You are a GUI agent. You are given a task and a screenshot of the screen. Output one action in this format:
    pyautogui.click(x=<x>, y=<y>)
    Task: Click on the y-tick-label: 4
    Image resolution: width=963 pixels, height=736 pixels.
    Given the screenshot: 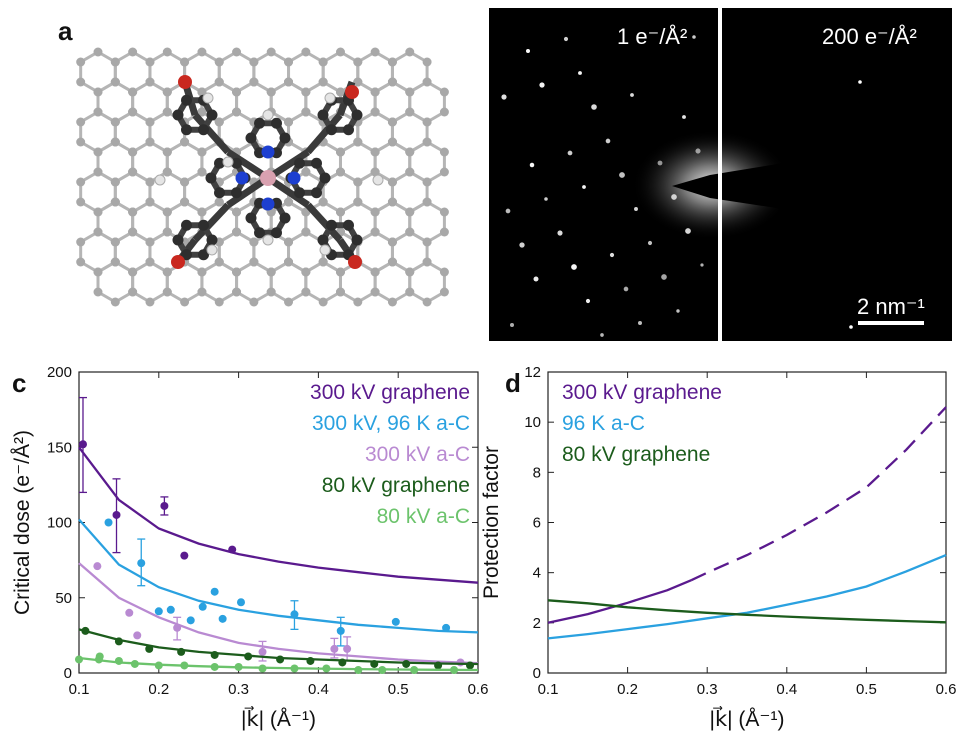 What is the action you would take?
    pyautogui.click(x=537, y=573)
    